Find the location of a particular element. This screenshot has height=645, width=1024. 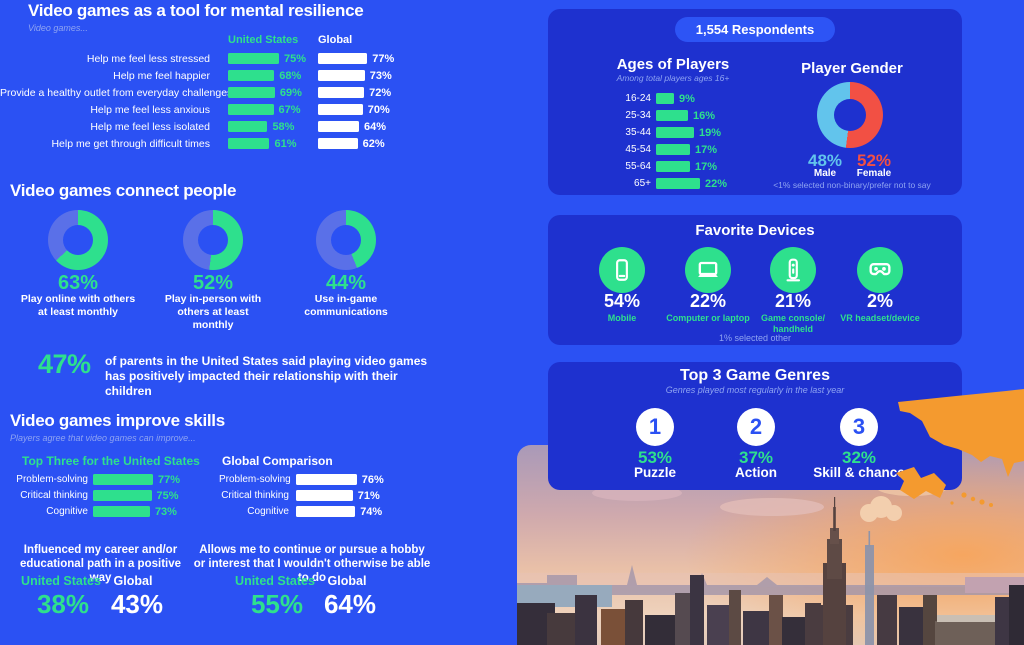

skills-us-row: Cognitive 73% is located at coordinates (111, 511).